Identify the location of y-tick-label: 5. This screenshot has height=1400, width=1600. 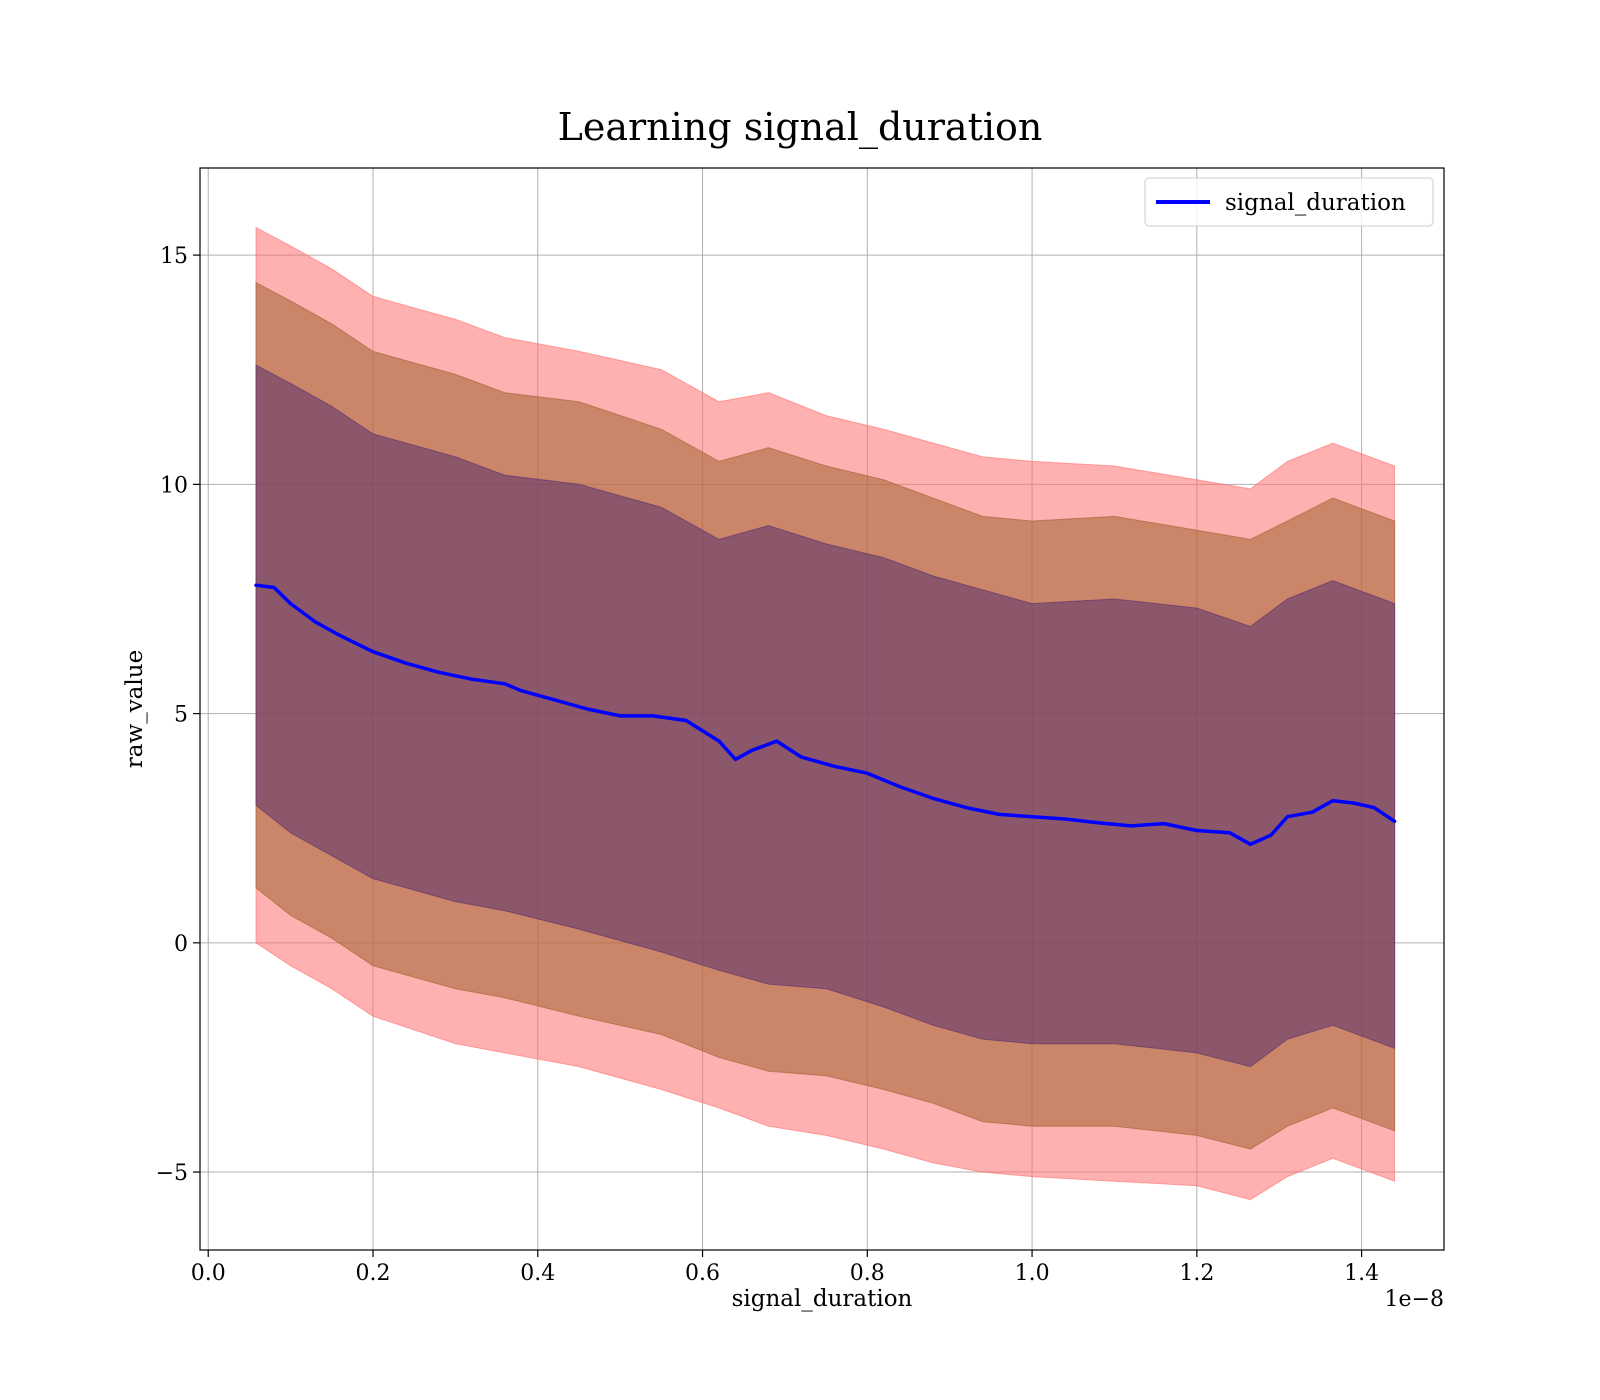
(181, 715).